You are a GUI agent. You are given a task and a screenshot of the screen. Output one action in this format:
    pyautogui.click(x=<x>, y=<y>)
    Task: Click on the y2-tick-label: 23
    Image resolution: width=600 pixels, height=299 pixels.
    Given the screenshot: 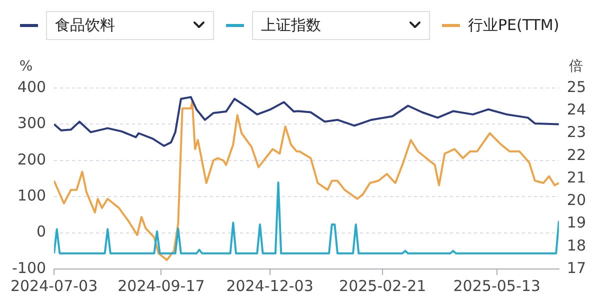 What is the action you would take?
    pyautogui.click(x=576, y=132)
    